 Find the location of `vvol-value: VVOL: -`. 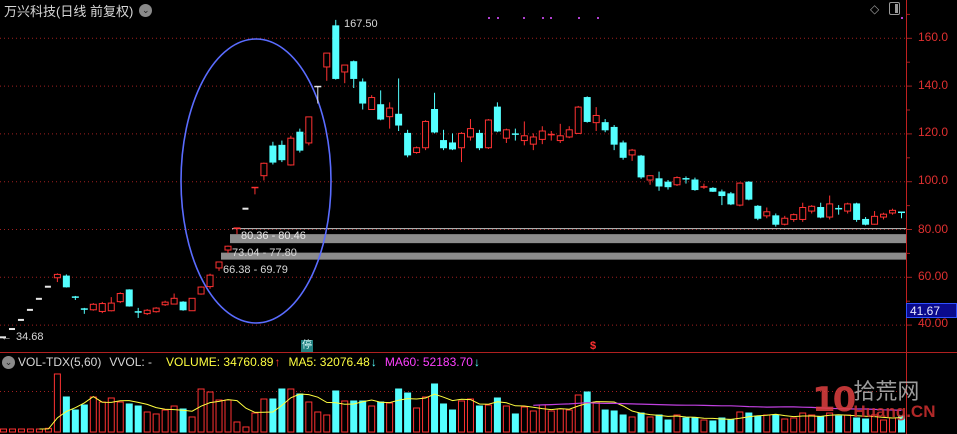

vvol-value: VVOL: - is located at coordinates (131, 362).